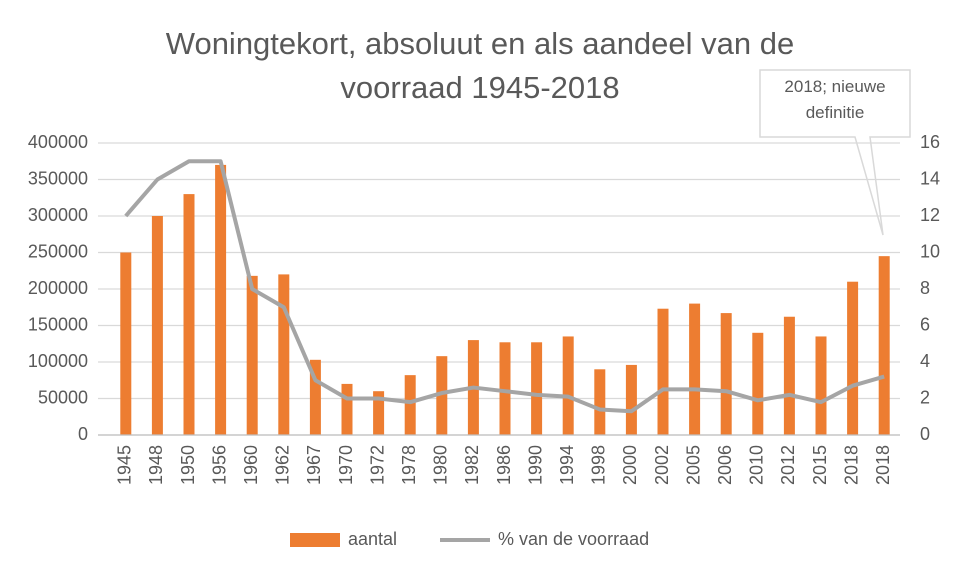 Image resolution: width=960 pixels, height=574 pixels. Describe the element at coordinates (693, 465) in the screenshot. I see `x-tick-label: 2005` at that location.